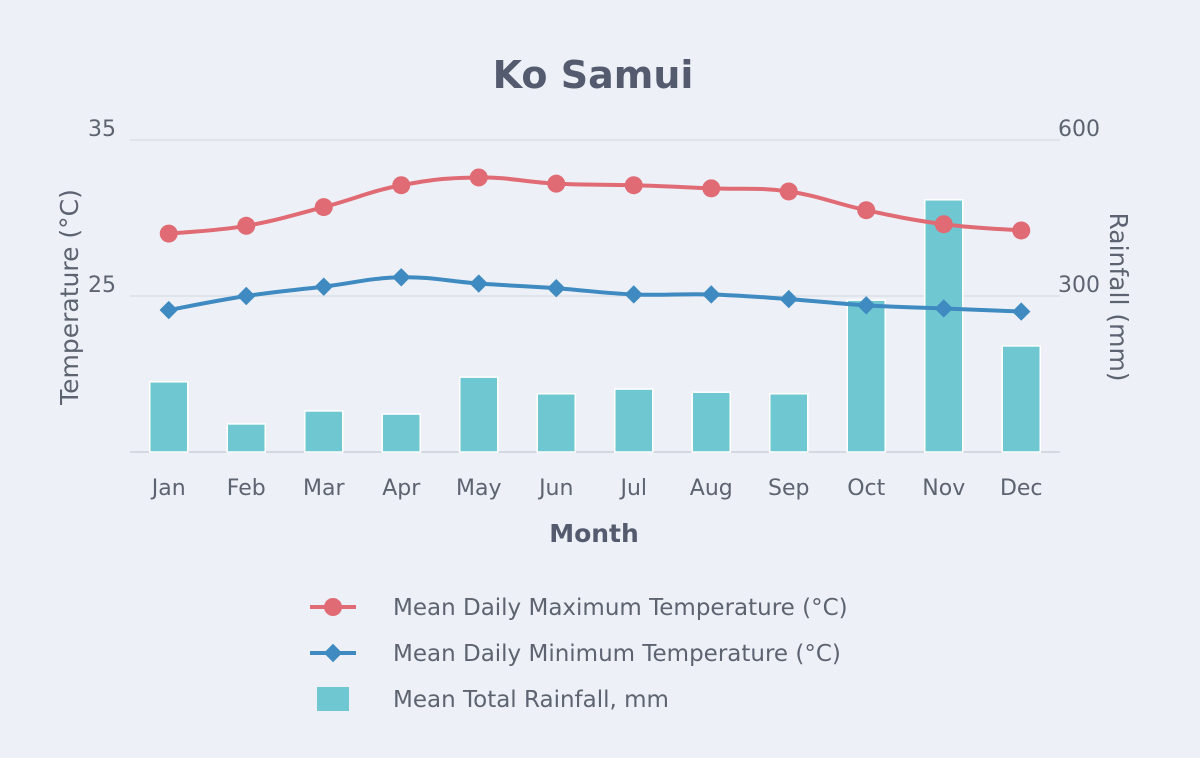 This screenshot has width=1200, height=758. What do you see at coordinates (531, 700) in the screenshot?
I see `legend-label: Mean Total Rainfall, mm` at bounding box center [531, 700].